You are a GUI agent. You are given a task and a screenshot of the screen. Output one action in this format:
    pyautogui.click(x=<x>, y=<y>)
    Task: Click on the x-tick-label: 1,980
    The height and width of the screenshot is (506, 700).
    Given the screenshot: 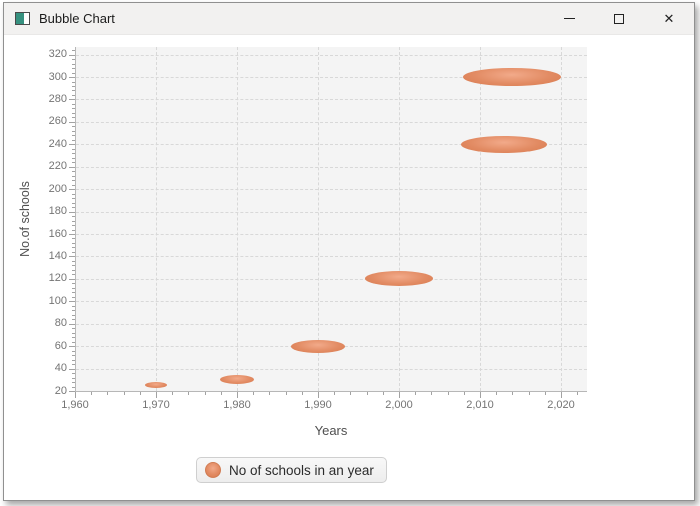 What is the action you would take?
    pyautogui.click(x=237, y=405)
    